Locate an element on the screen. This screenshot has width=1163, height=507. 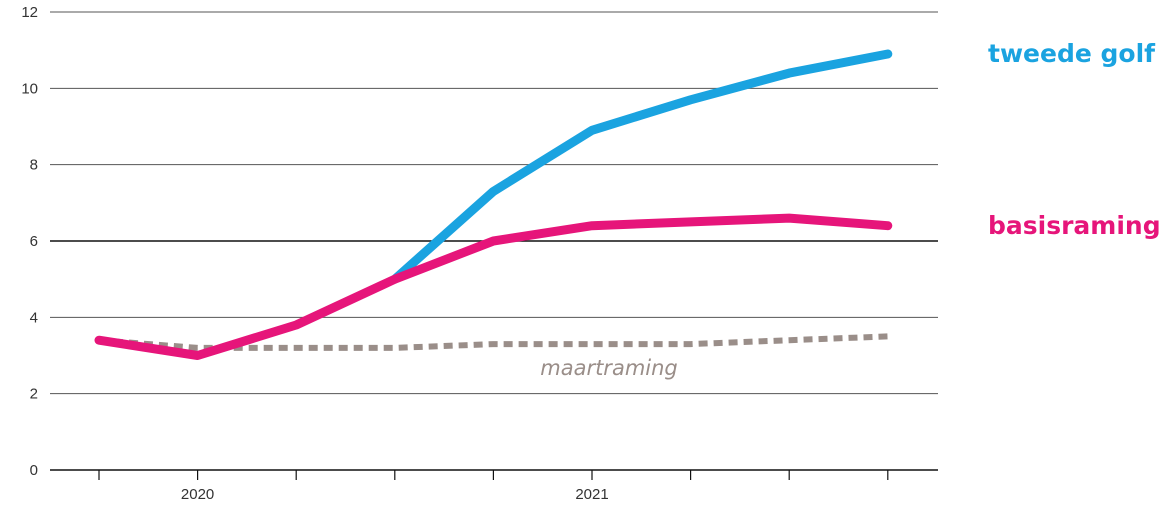
series-label-basisraming: basisraming is located at coordinates (1074, 225).